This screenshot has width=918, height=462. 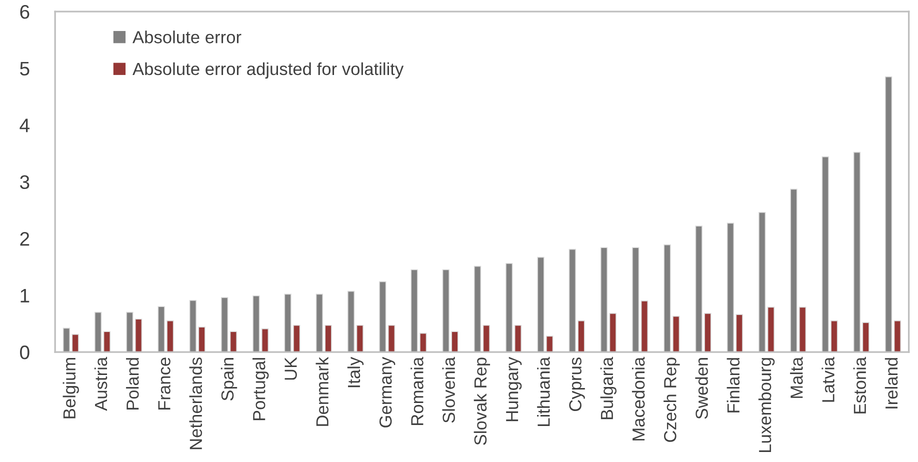 I want to click on x-tick-label: Netherlands, so click(x=195, y=404).